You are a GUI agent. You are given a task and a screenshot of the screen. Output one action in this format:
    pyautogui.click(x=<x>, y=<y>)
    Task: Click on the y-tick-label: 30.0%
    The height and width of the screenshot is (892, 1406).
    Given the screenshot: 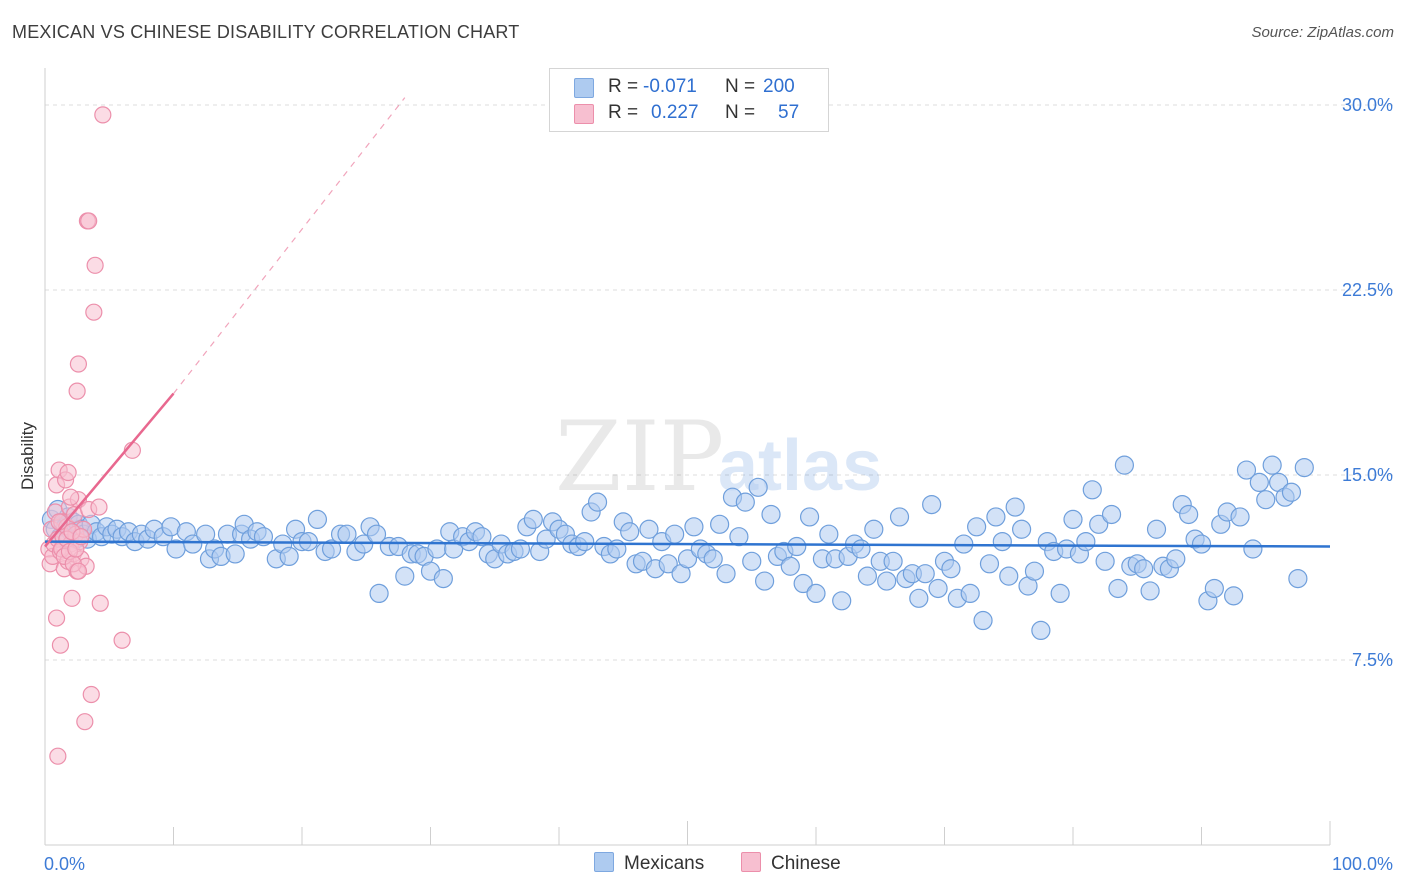 What is the action you would take?
    pyautogui.click(x=1367, y=105)
    